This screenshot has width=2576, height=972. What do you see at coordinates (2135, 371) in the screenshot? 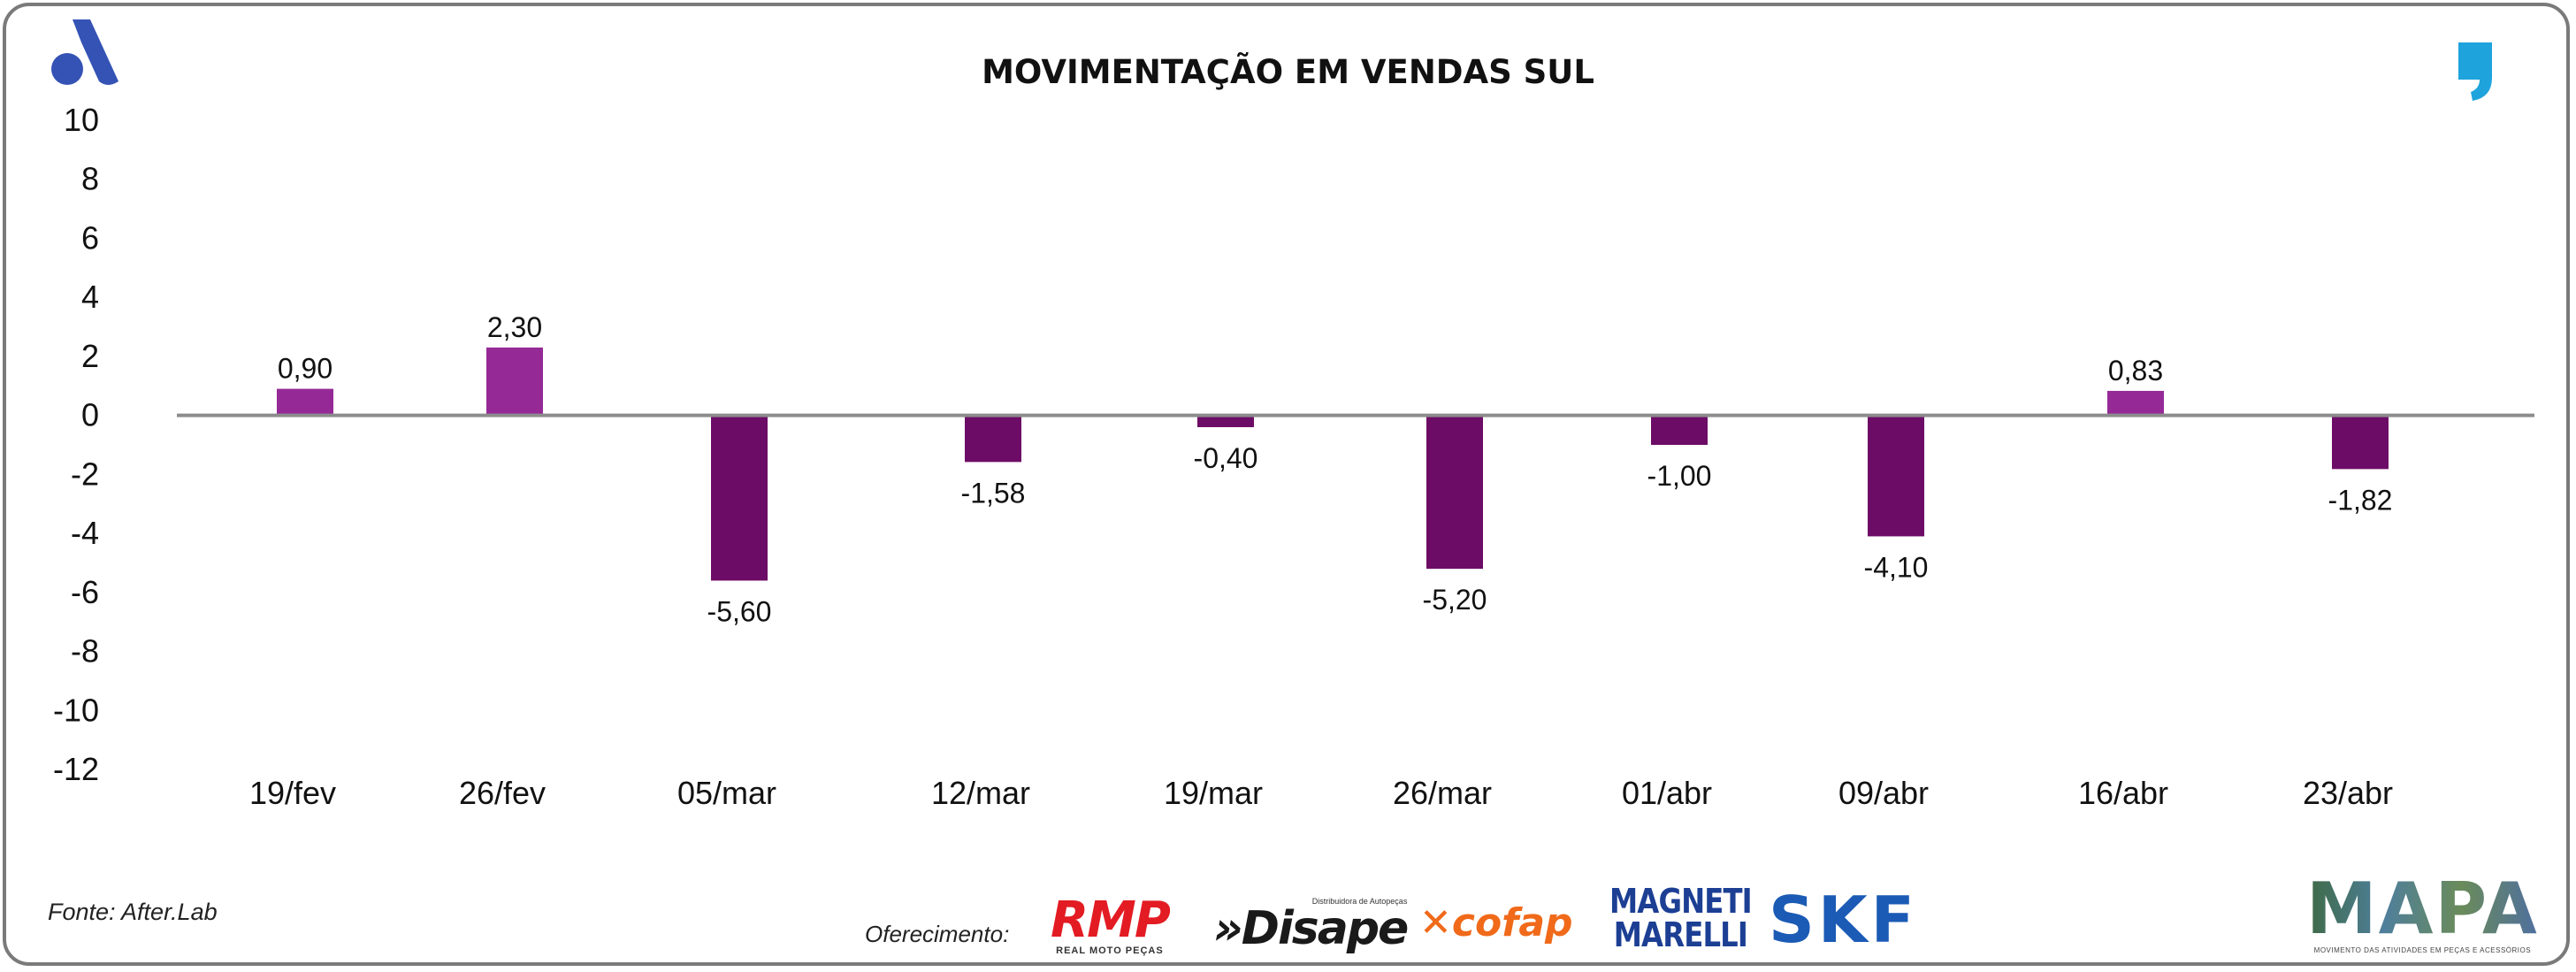
I see `data-label: 0,83` at bounding box center [2135, 371].